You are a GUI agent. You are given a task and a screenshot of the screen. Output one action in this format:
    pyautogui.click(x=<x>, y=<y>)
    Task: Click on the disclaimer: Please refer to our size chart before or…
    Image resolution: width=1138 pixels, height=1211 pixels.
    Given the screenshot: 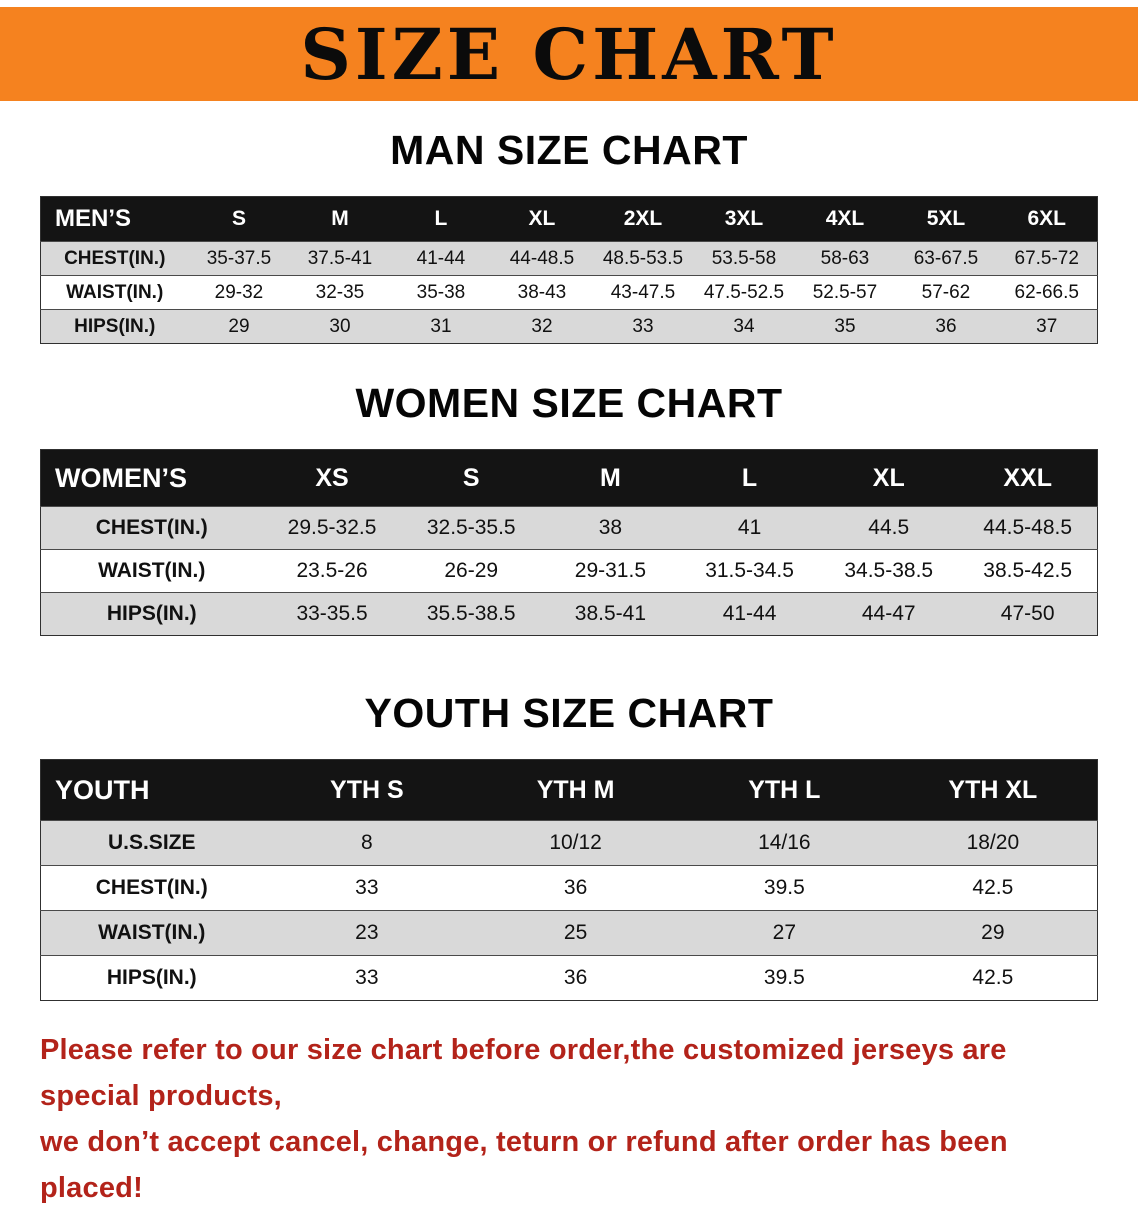 What is the action you would take?
    pyautogui.click(x=569, y=1119)
    